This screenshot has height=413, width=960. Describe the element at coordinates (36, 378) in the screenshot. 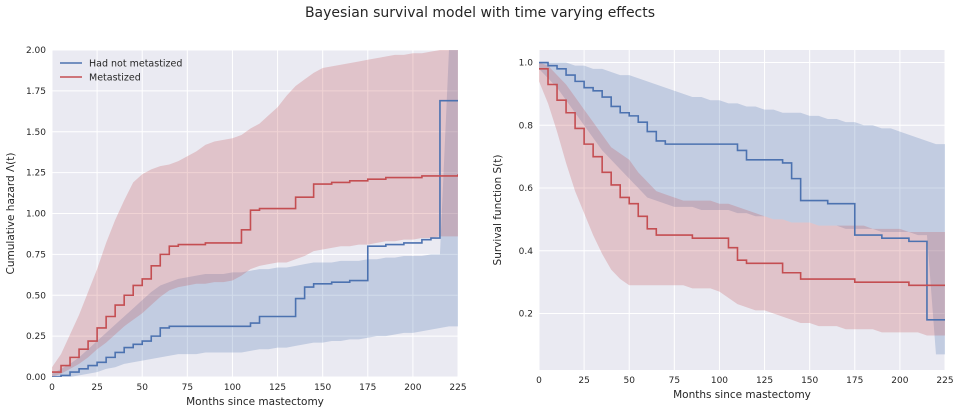

I see `y-tick-label: 0.00` at that location.